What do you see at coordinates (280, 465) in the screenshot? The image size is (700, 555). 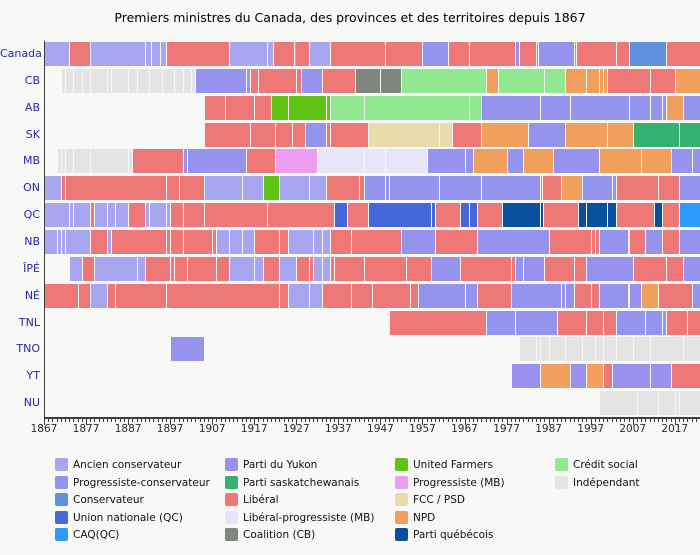 I see `legend-label-yukon: Parti du Yukon` at bounding box center [280, 465].